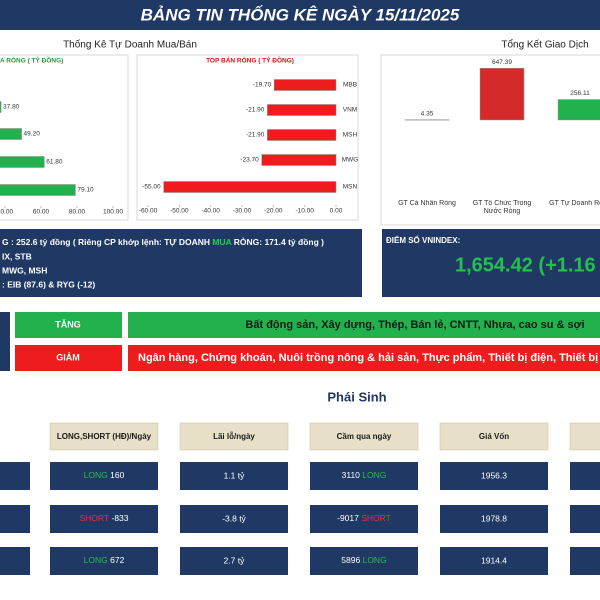 The height and width of the screenshot is (600, 600). What do you see at coordinates (356, 396) in the screenshot?
I see `derivatives-title: Phái Sinh` at bounding box center [356, 396].